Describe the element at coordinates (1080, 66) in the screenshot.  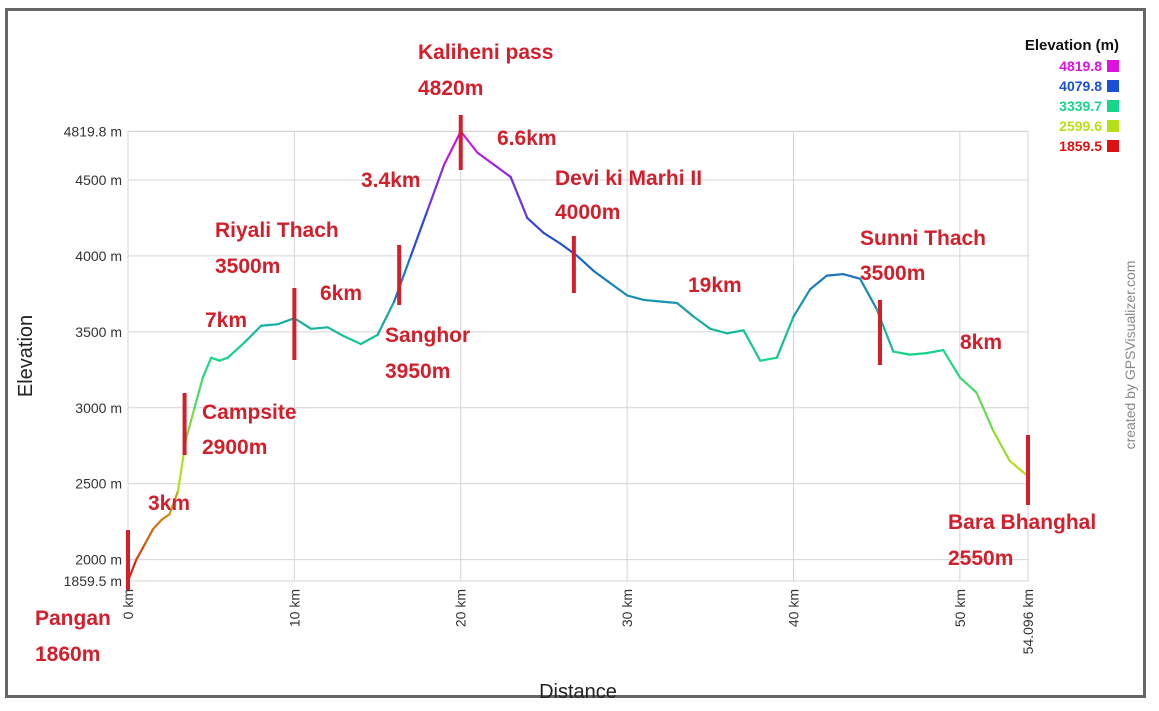
I see `legend-label: 4819.8` at that location.